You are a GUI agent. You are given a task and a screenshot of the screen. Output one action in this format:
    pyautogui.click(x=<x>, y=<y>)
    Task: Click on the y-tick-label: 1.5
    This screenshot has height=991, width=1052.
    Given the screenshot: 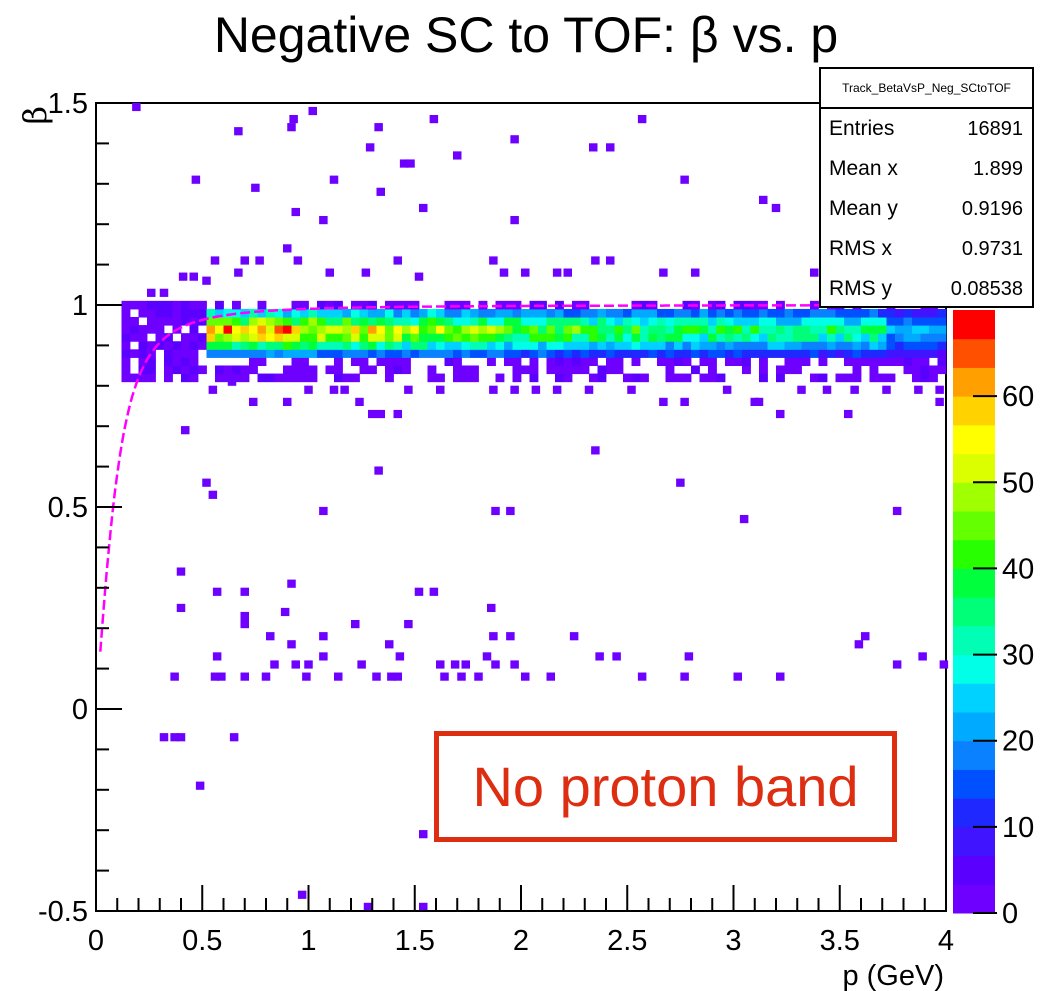 What is the action you would take?
    pyautogui.click(x=68, y=104)
    